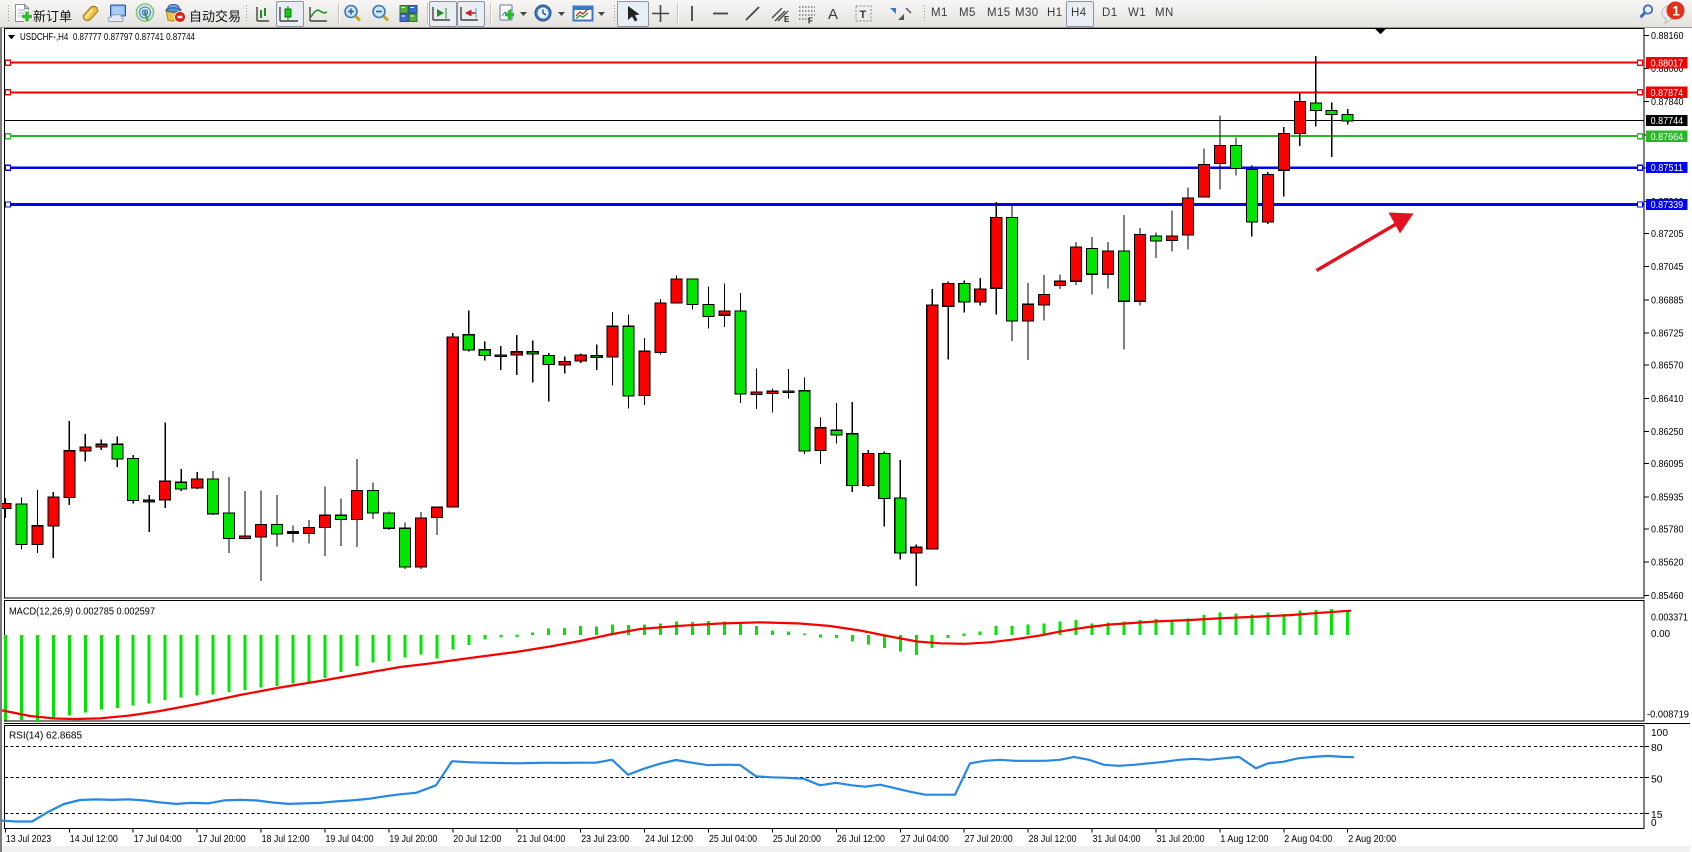  Describe the element at coordinates (1668, 715) in the screenshot. I see `svg-text: -0.008719` at that location.